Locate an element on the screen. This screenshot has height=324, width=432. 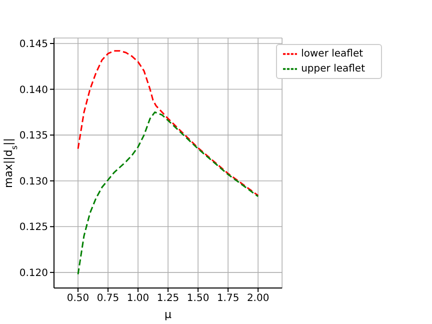
x-tick-label: 0.75 is located at coordinates (108, 298).